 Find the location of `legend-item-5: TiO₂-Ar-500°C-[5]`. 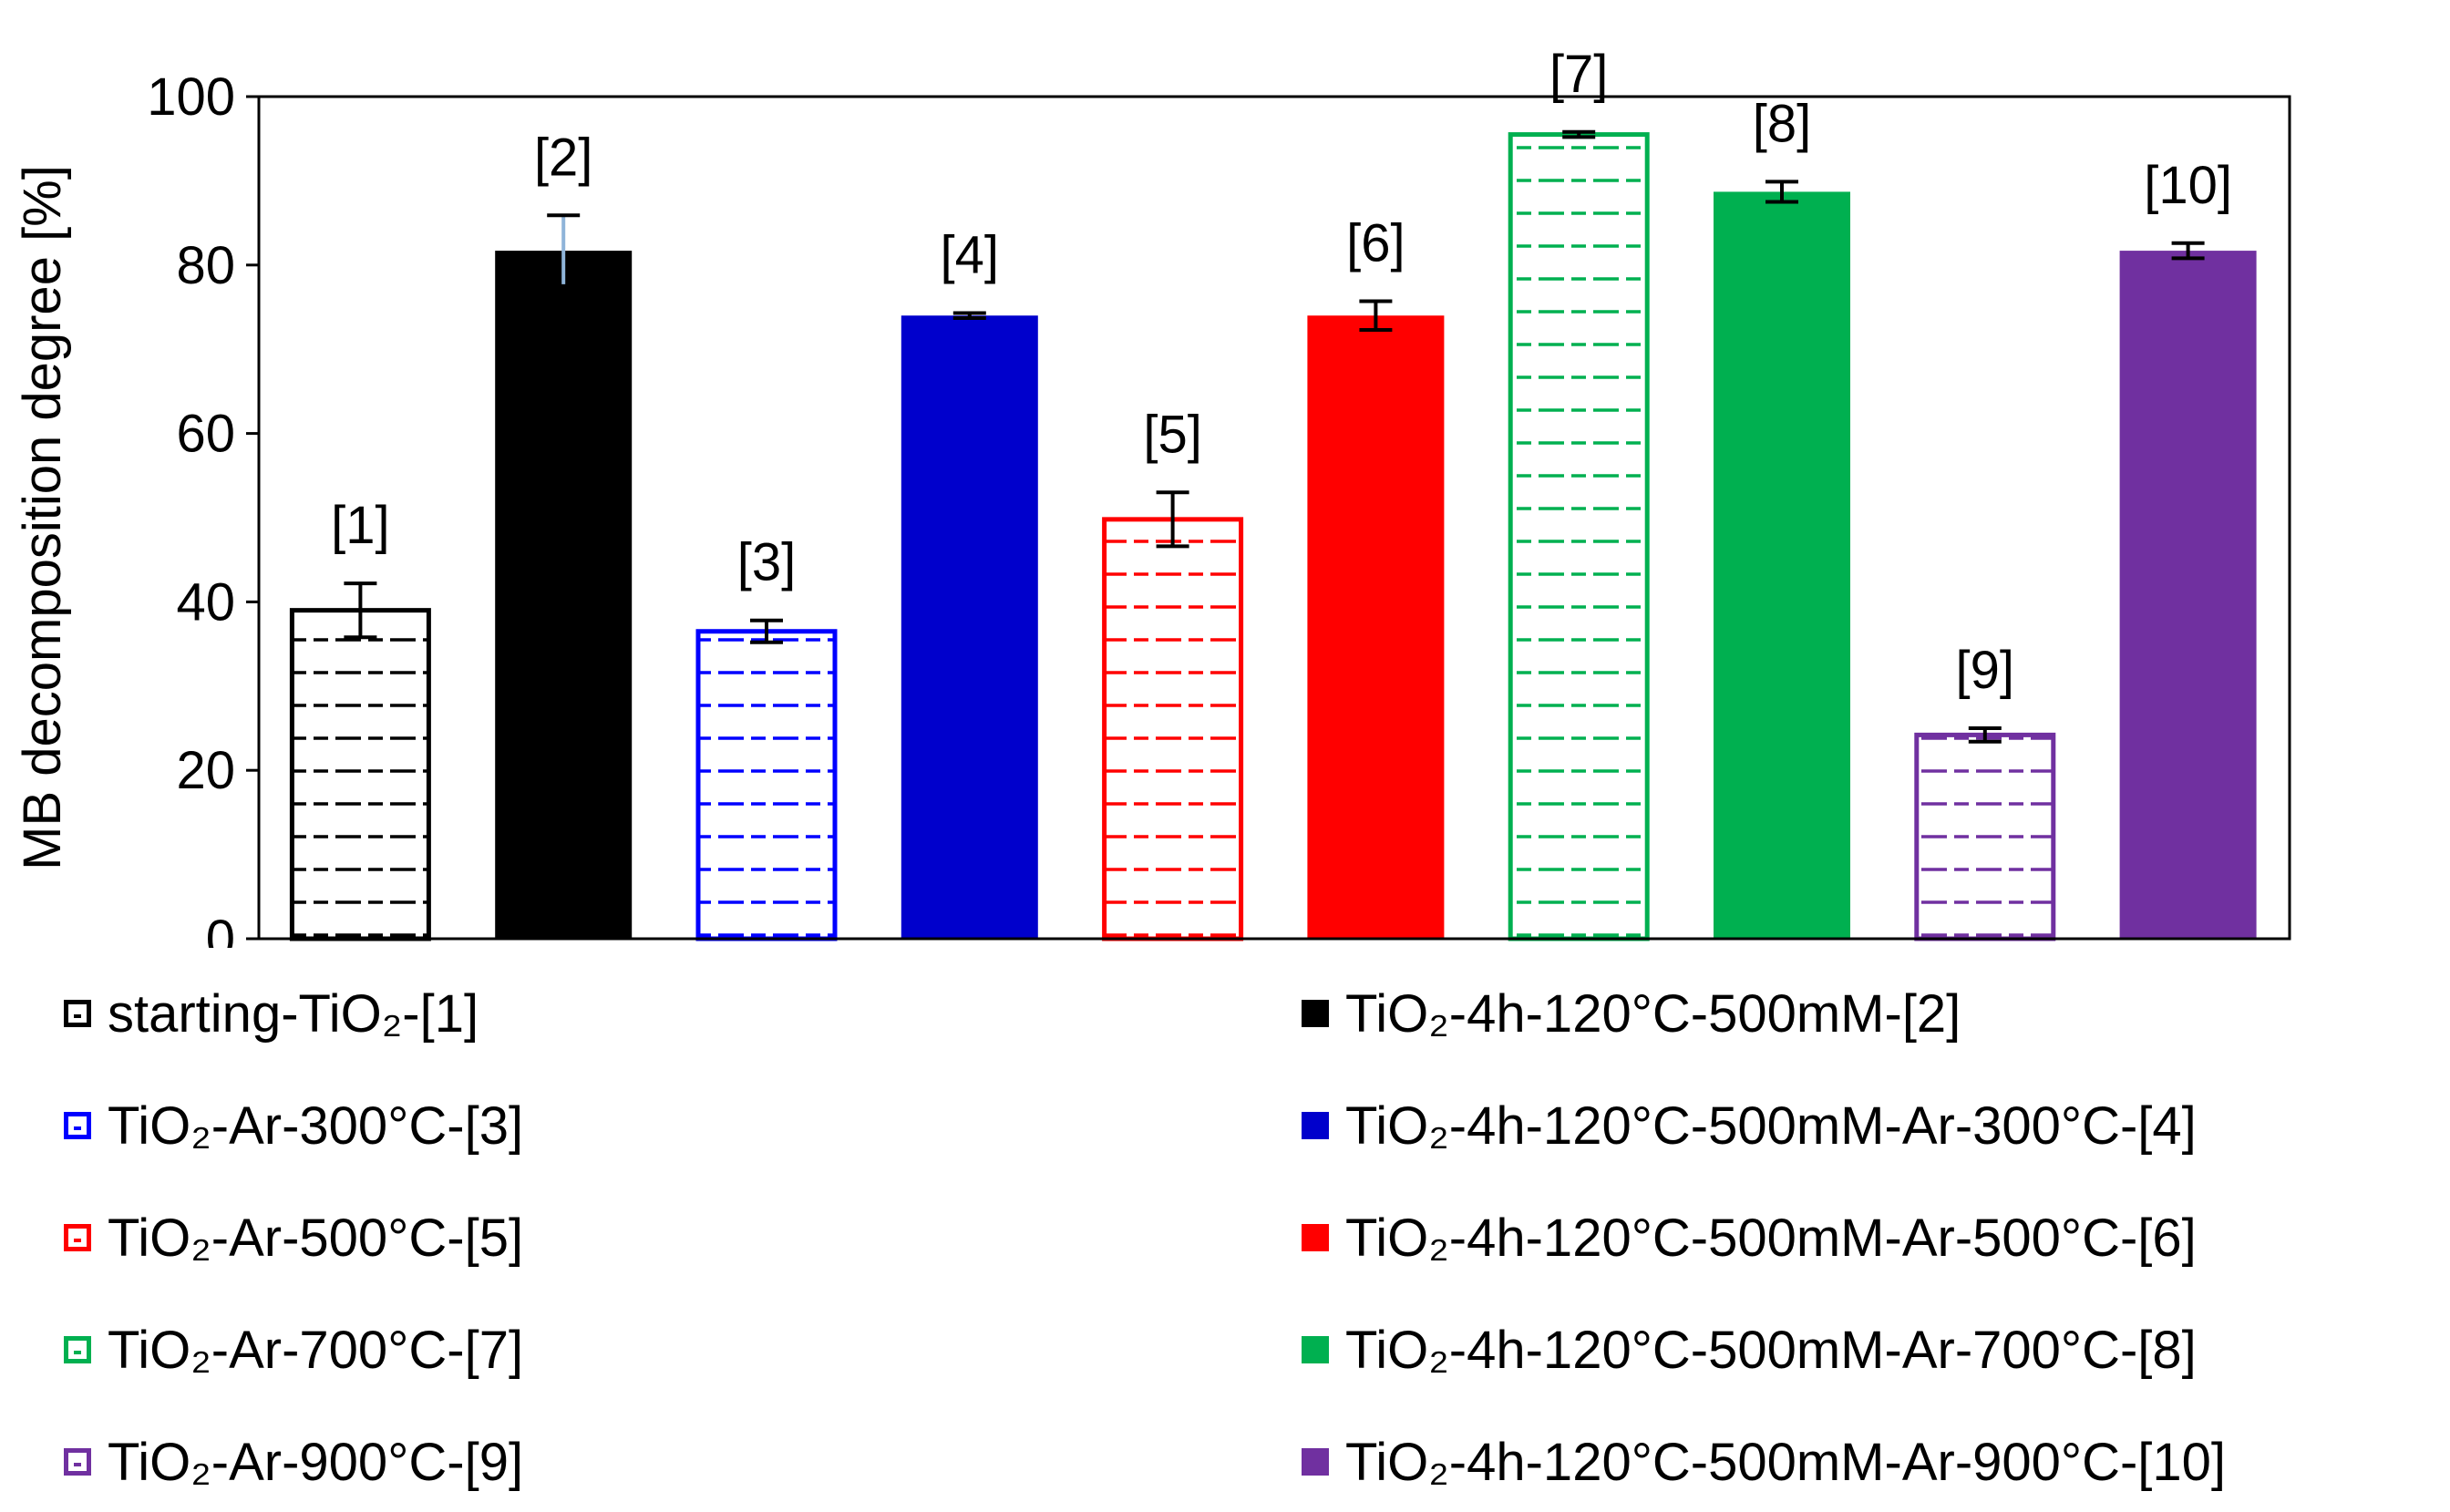

legend-item-5: TiO₂-Ar-500°C-[5] is located at coordinates (294, 1238).